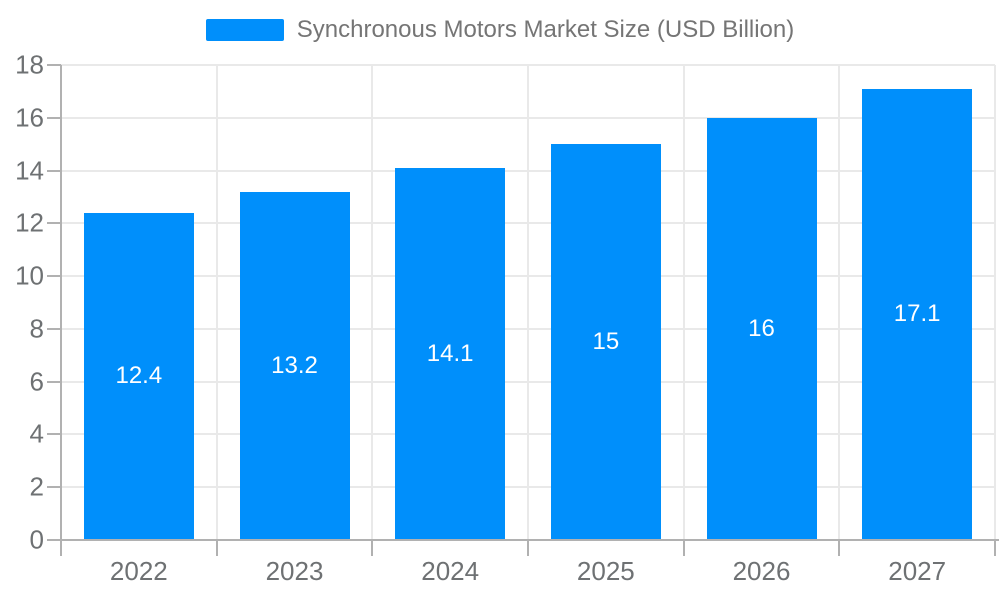 This screenshot has height=600, width=1000. Describe the element at coordinates (244, 30) in the screenshot. I see `legend-swatch` at that location.